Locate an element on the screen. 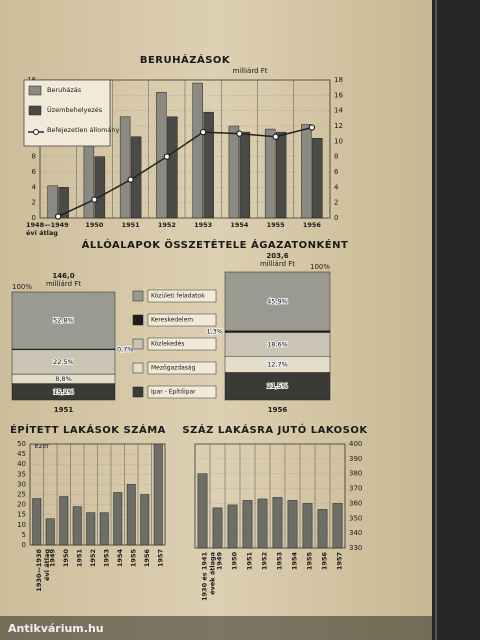 The width and height of the screenshot is (480, 644). value-label: 21,5% is located at coordinates (277, 386).